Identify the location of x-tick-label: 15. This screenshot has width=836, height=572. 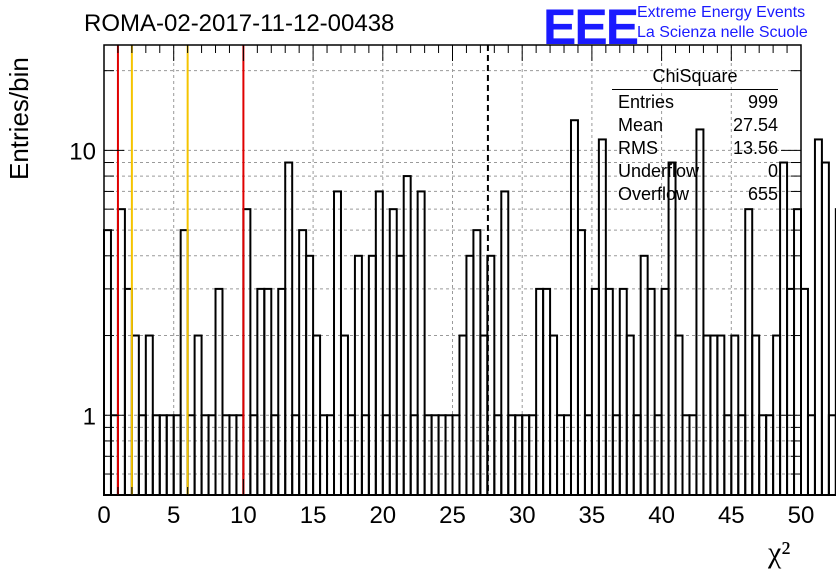
(313, 515).